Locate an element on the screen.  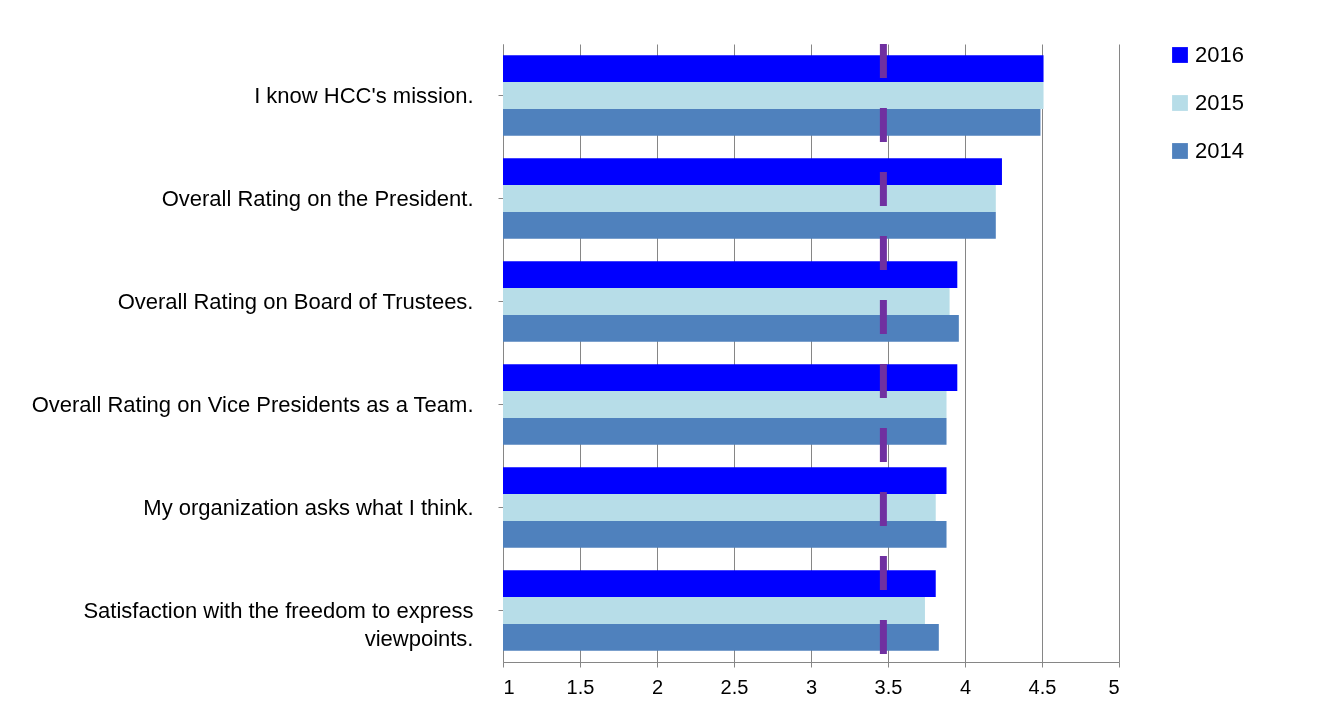
y-tick-label: Overall Rating on Vice Presidents as a Team. is located at coordinates (252, 404).